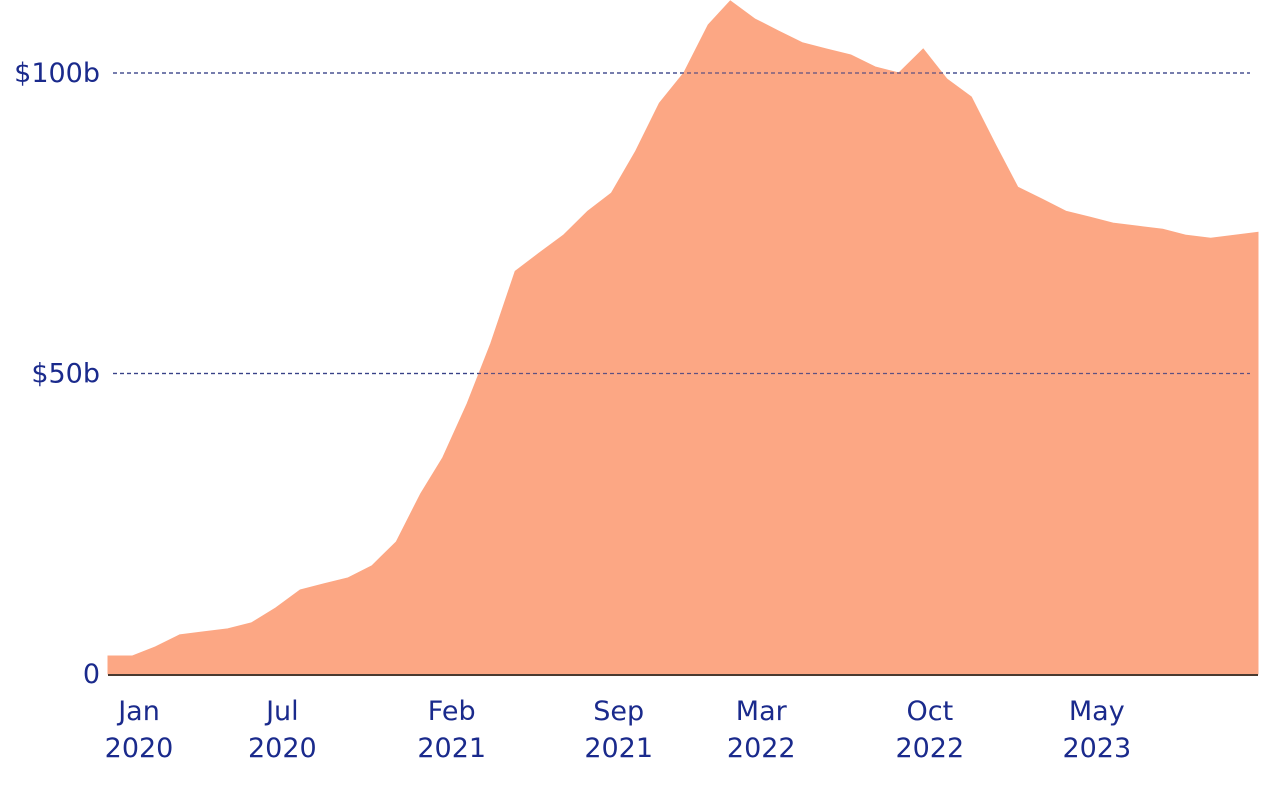 Image resolution: width=1286 pixels, height=791 pixels. I want to click on x-tick-month: Jan, so click(138, 711).